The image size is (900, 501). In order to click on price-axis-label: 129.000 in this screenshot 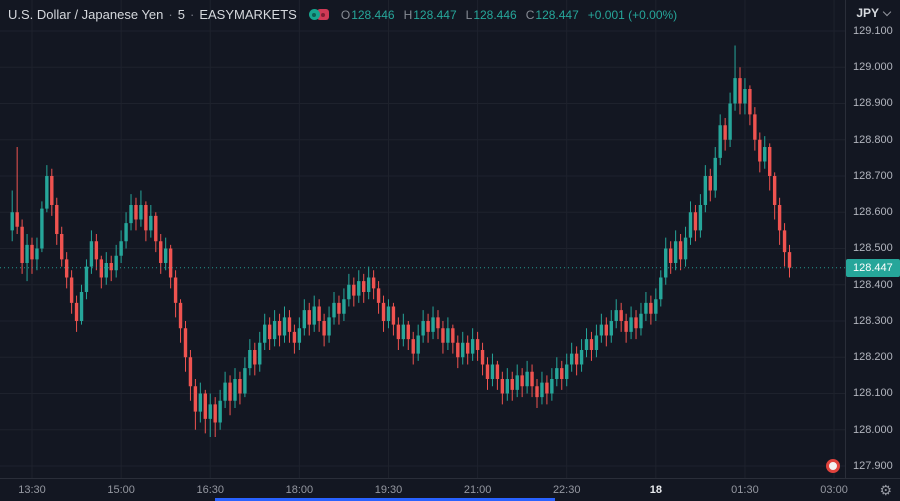, I will do `click(873, 67)`.